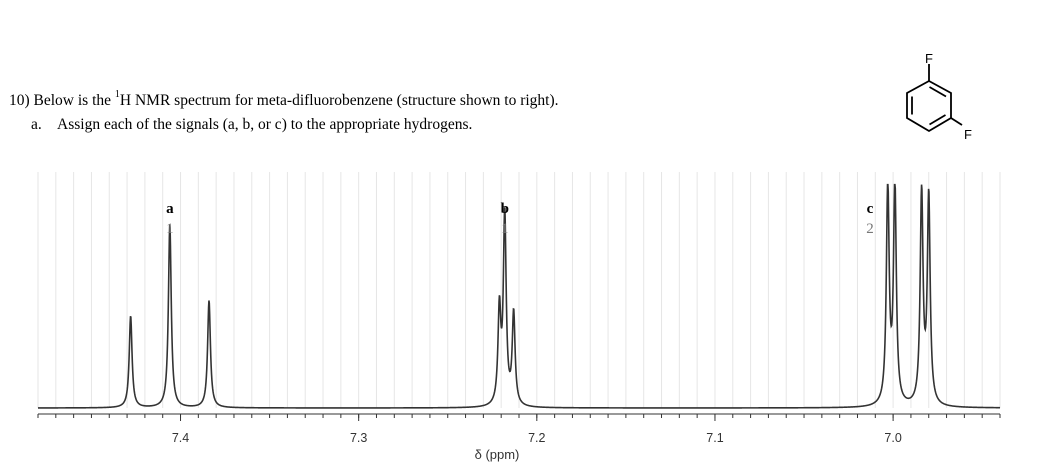 Image resolution: width=1038 pixels, height=475 pixels. What do you see at coordinates (180, 438) in the screenshot?
I see `x-tick-label: 7.4` at bounding box center [180, 438].